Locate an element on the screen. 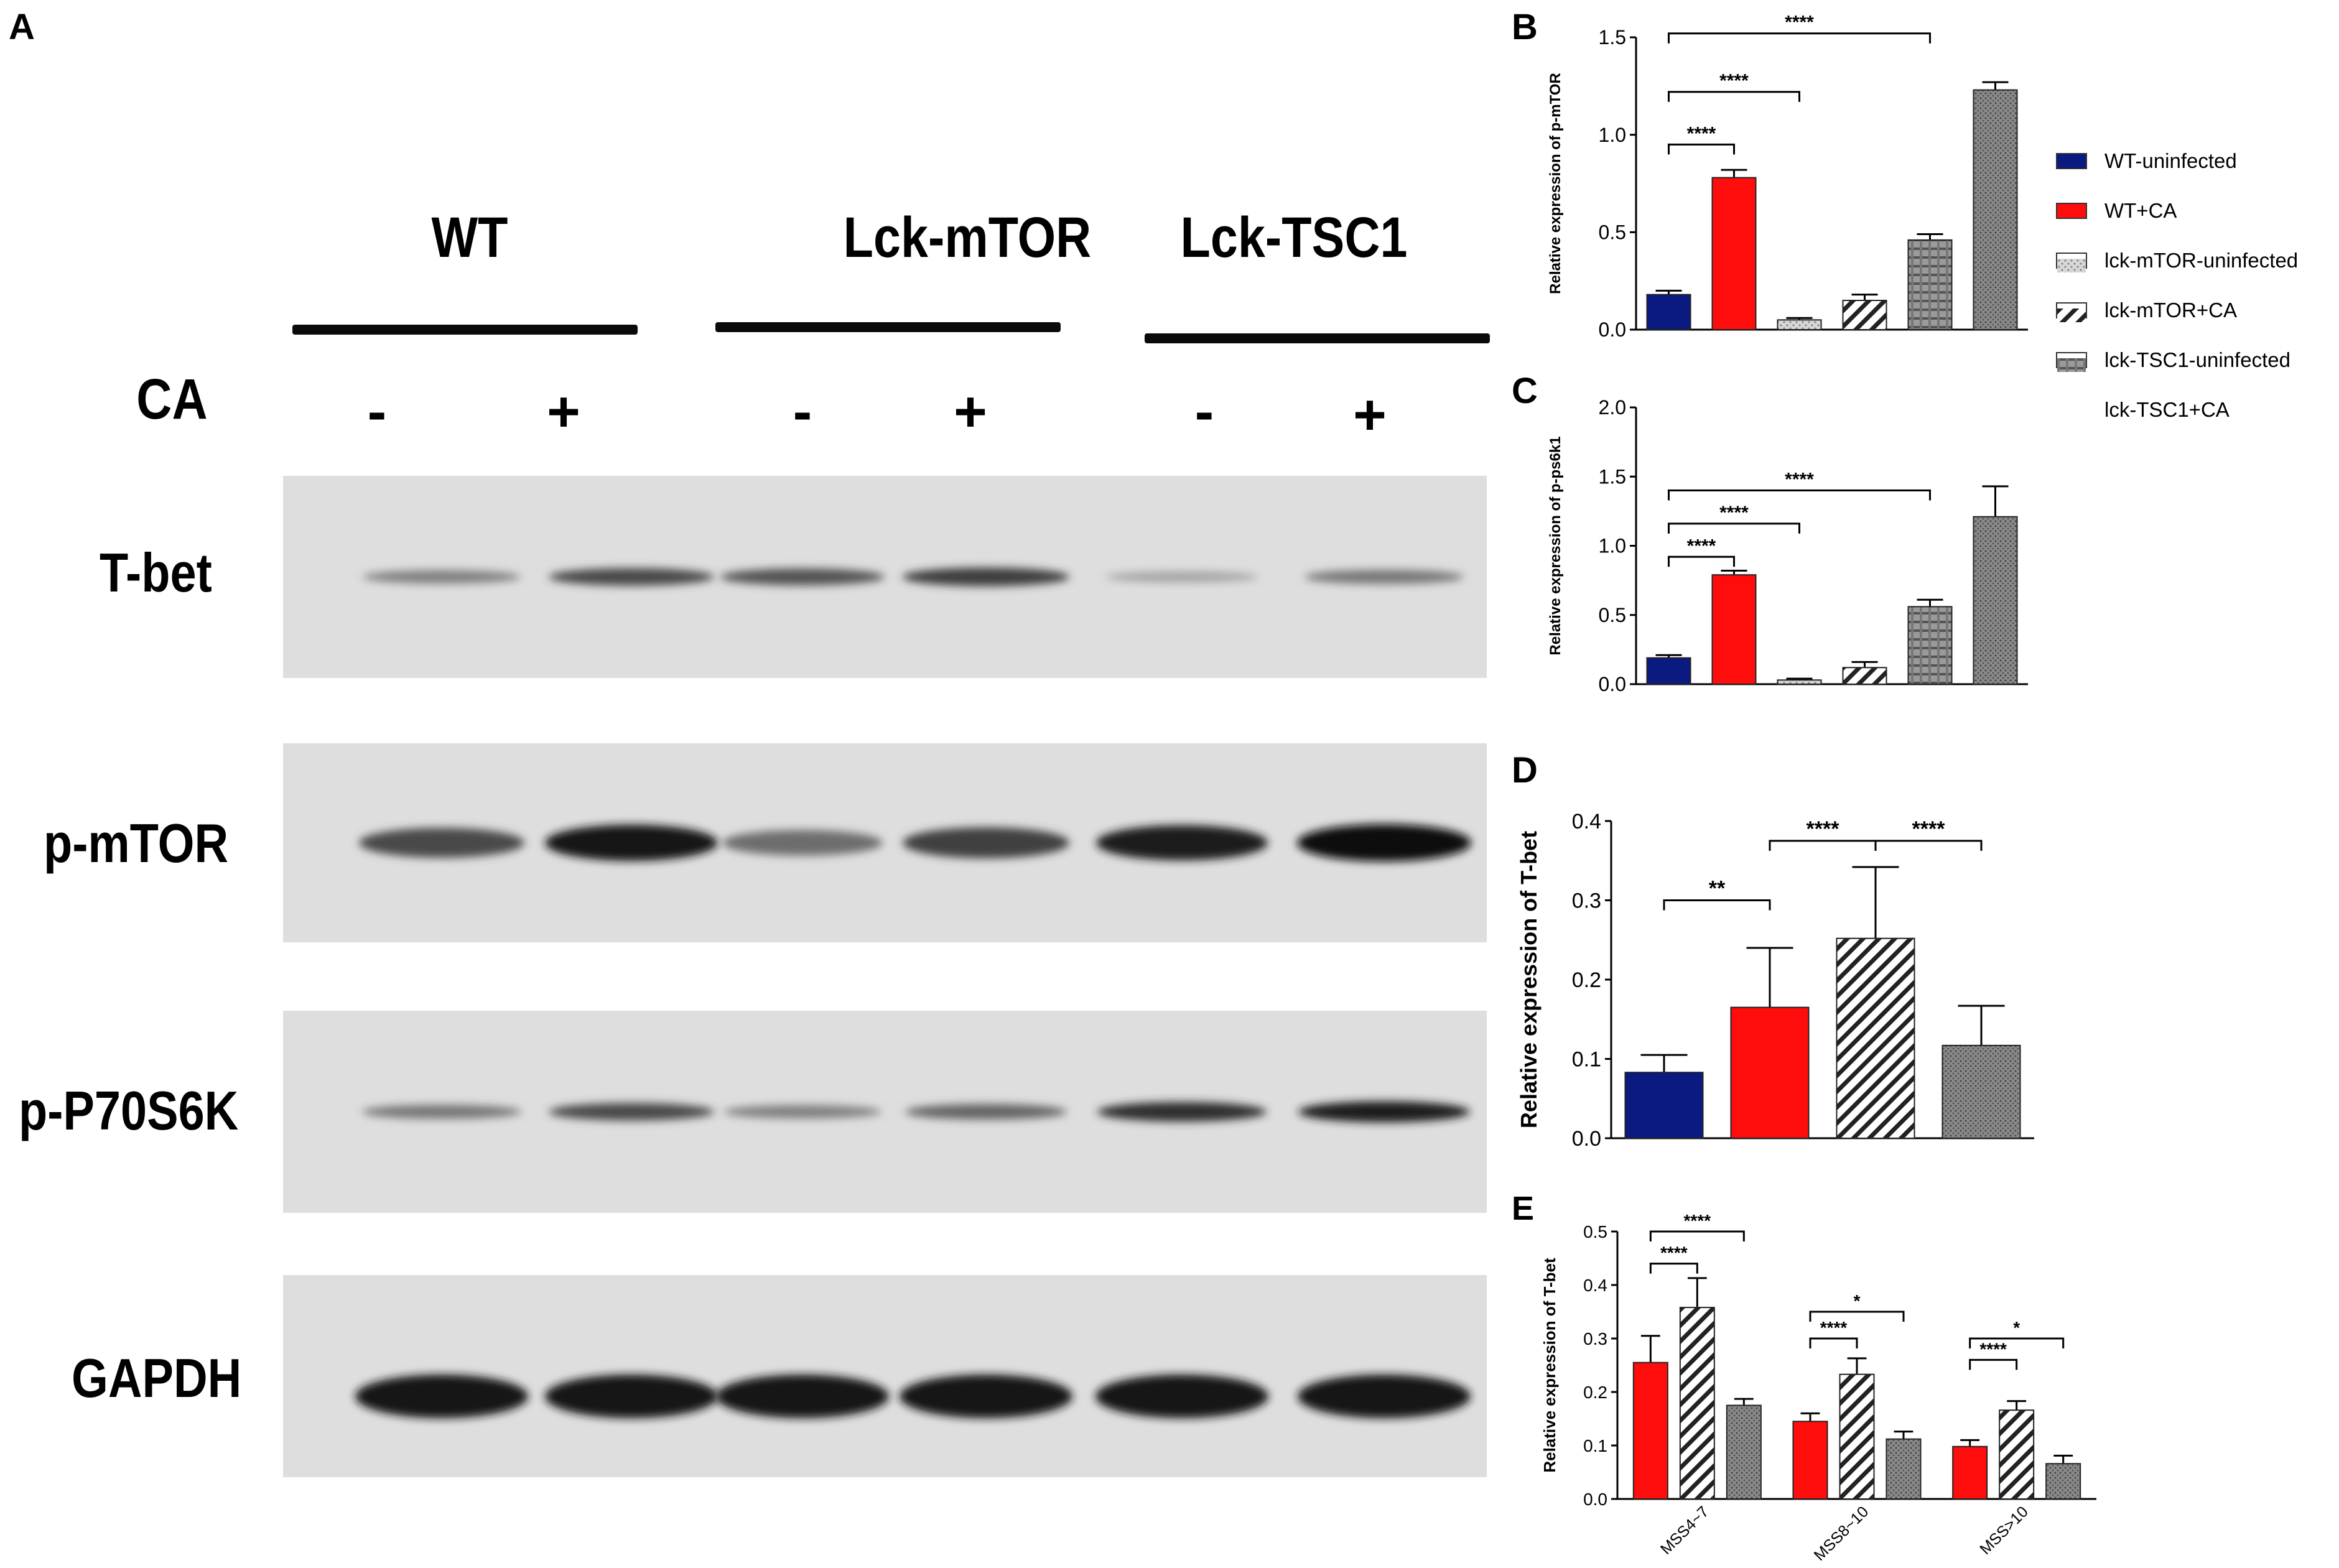 The width and height of the screenshot is (2339, 1568). blot-strip-p-p70s6k is located at coordinates (885, 1112).